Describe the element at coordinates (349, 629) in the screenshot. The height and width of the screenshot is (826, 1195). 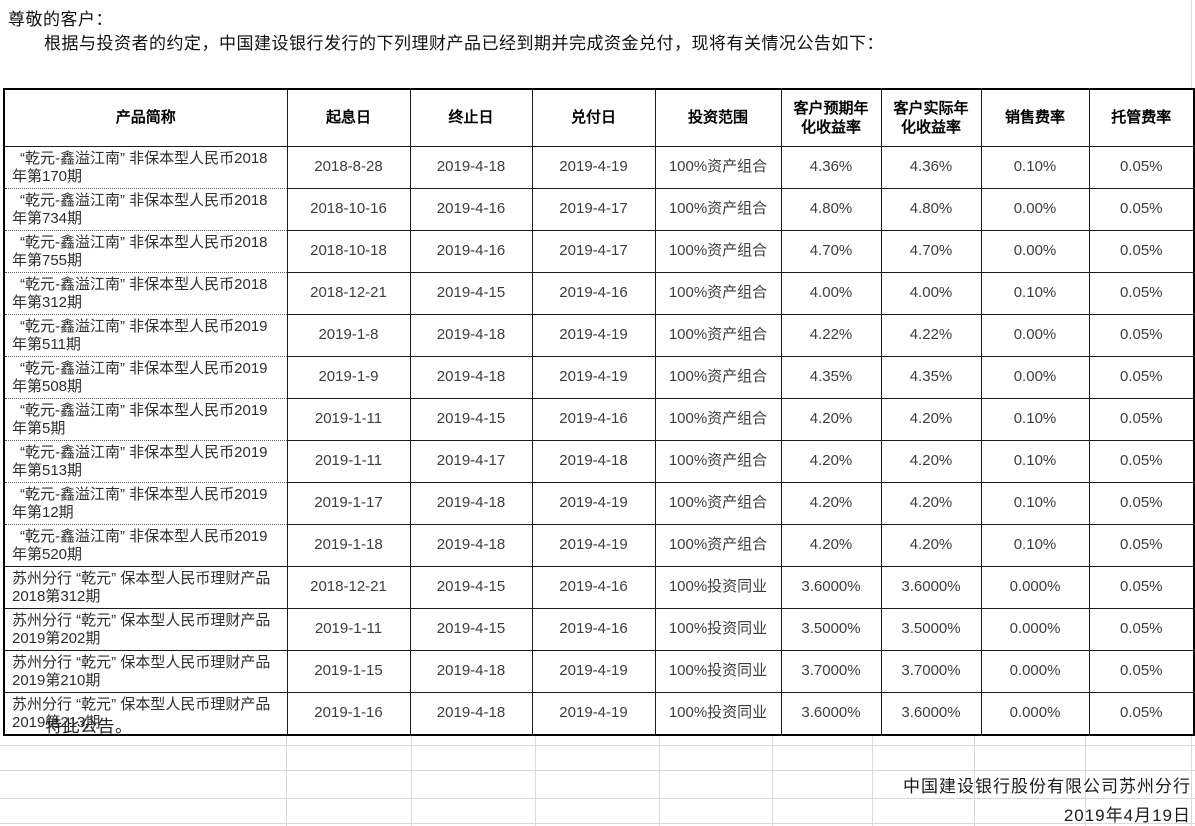
I see `cell-start-date: 2019-1-11` at that location.